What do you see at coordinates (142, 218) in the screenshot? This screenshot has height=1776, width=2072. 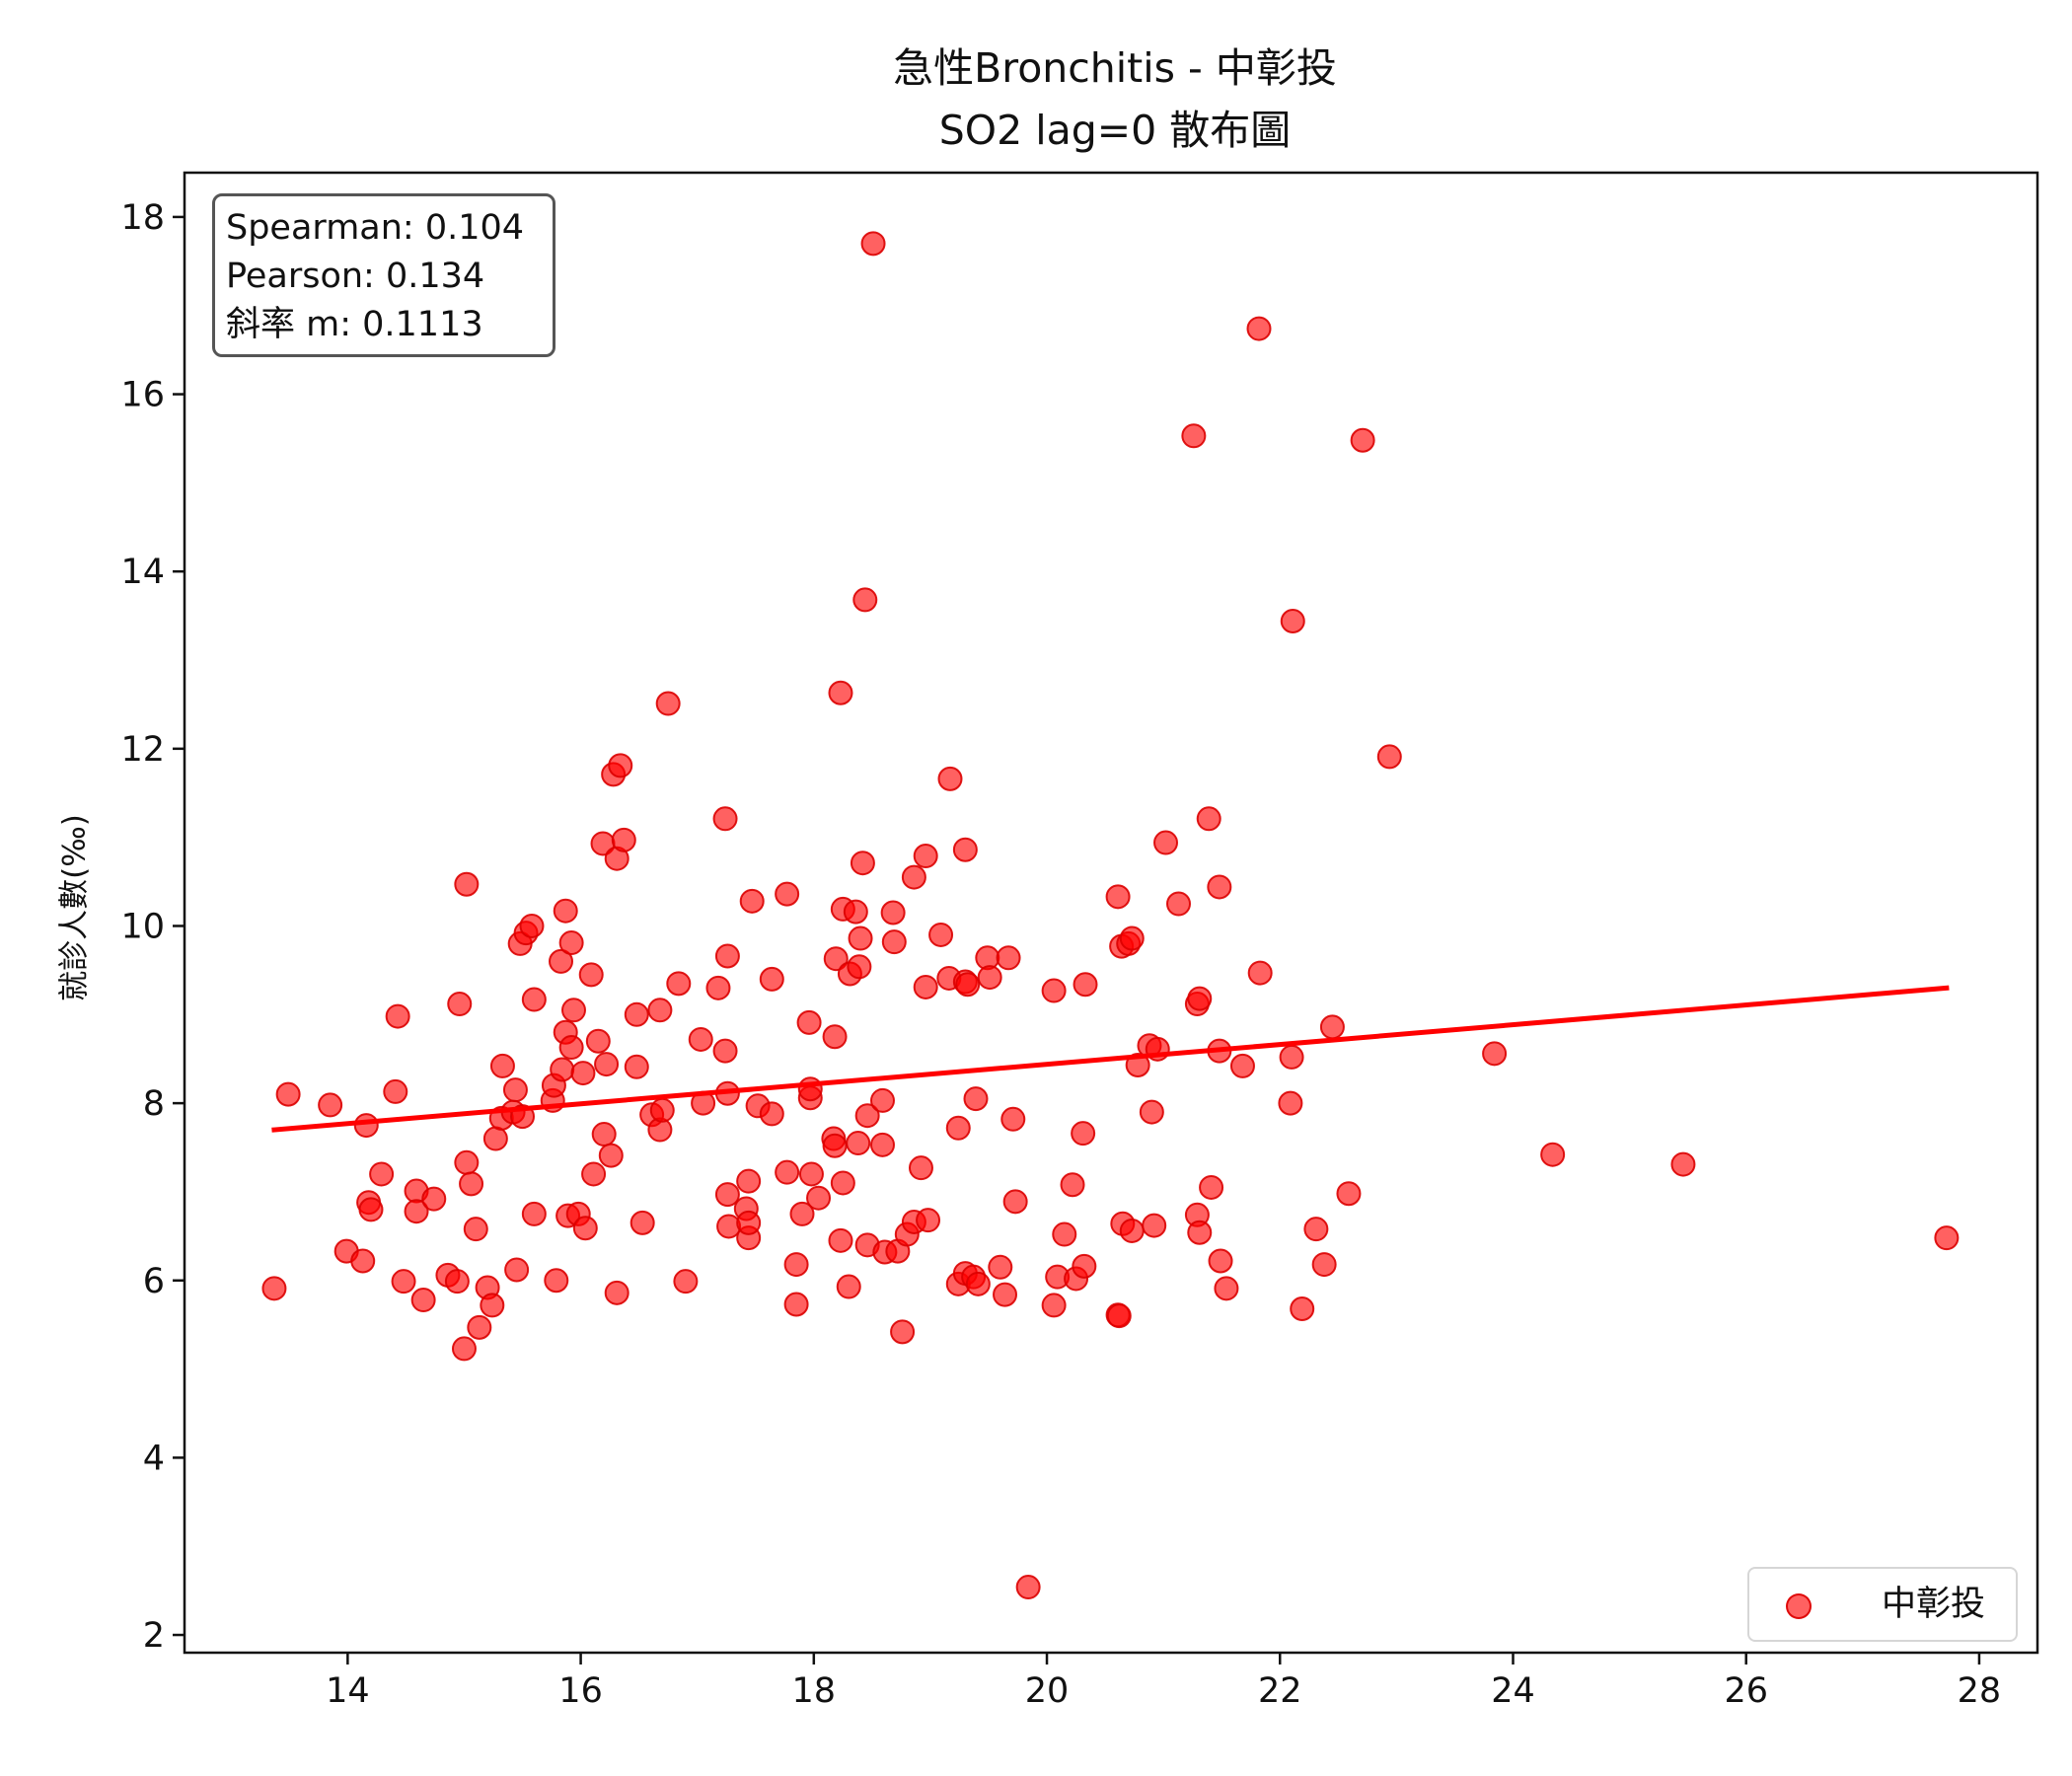 I see `y-tick-label: 18` at bounding box center [142, 218].